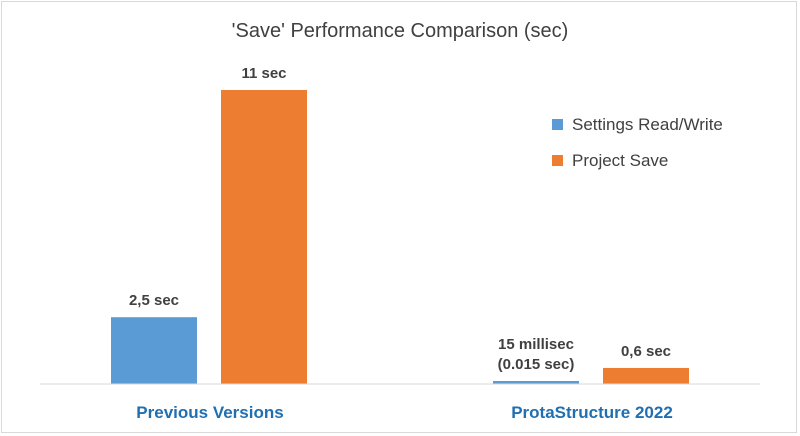 This screenshot has height=436, width=800. What do you see at coordinates (536, 364) in the screenshot?
I see `data-label: (0.015 sec)` at bounding box center [536, 364].